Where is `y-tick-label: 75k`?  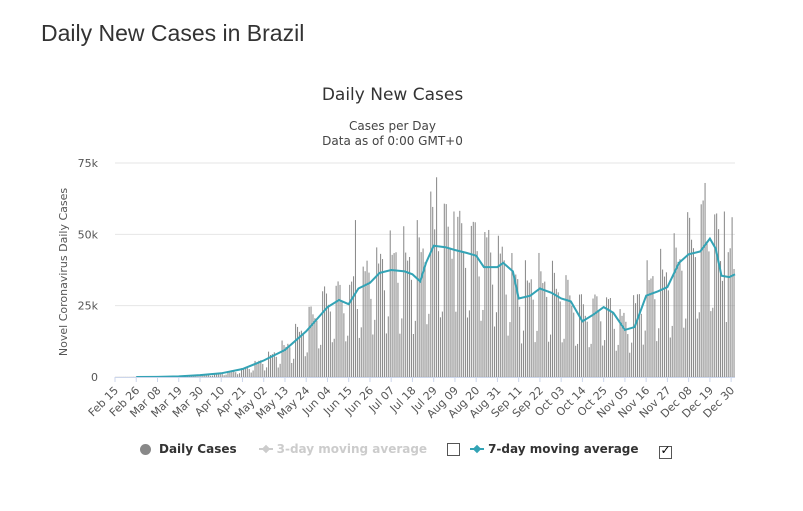
y-tick-label: 75k is located at coordinates (88, 163).